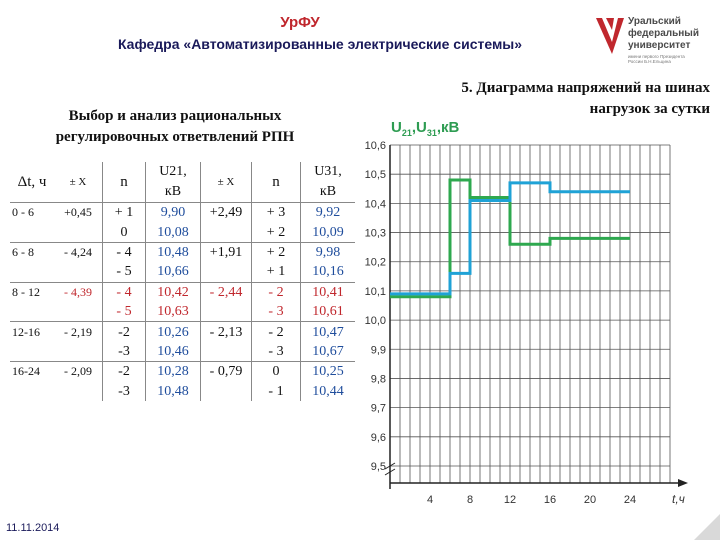  Describe the element at coordinates (375, 146) in the screenshot. I see `y-tick-label: 10,6` at that location.